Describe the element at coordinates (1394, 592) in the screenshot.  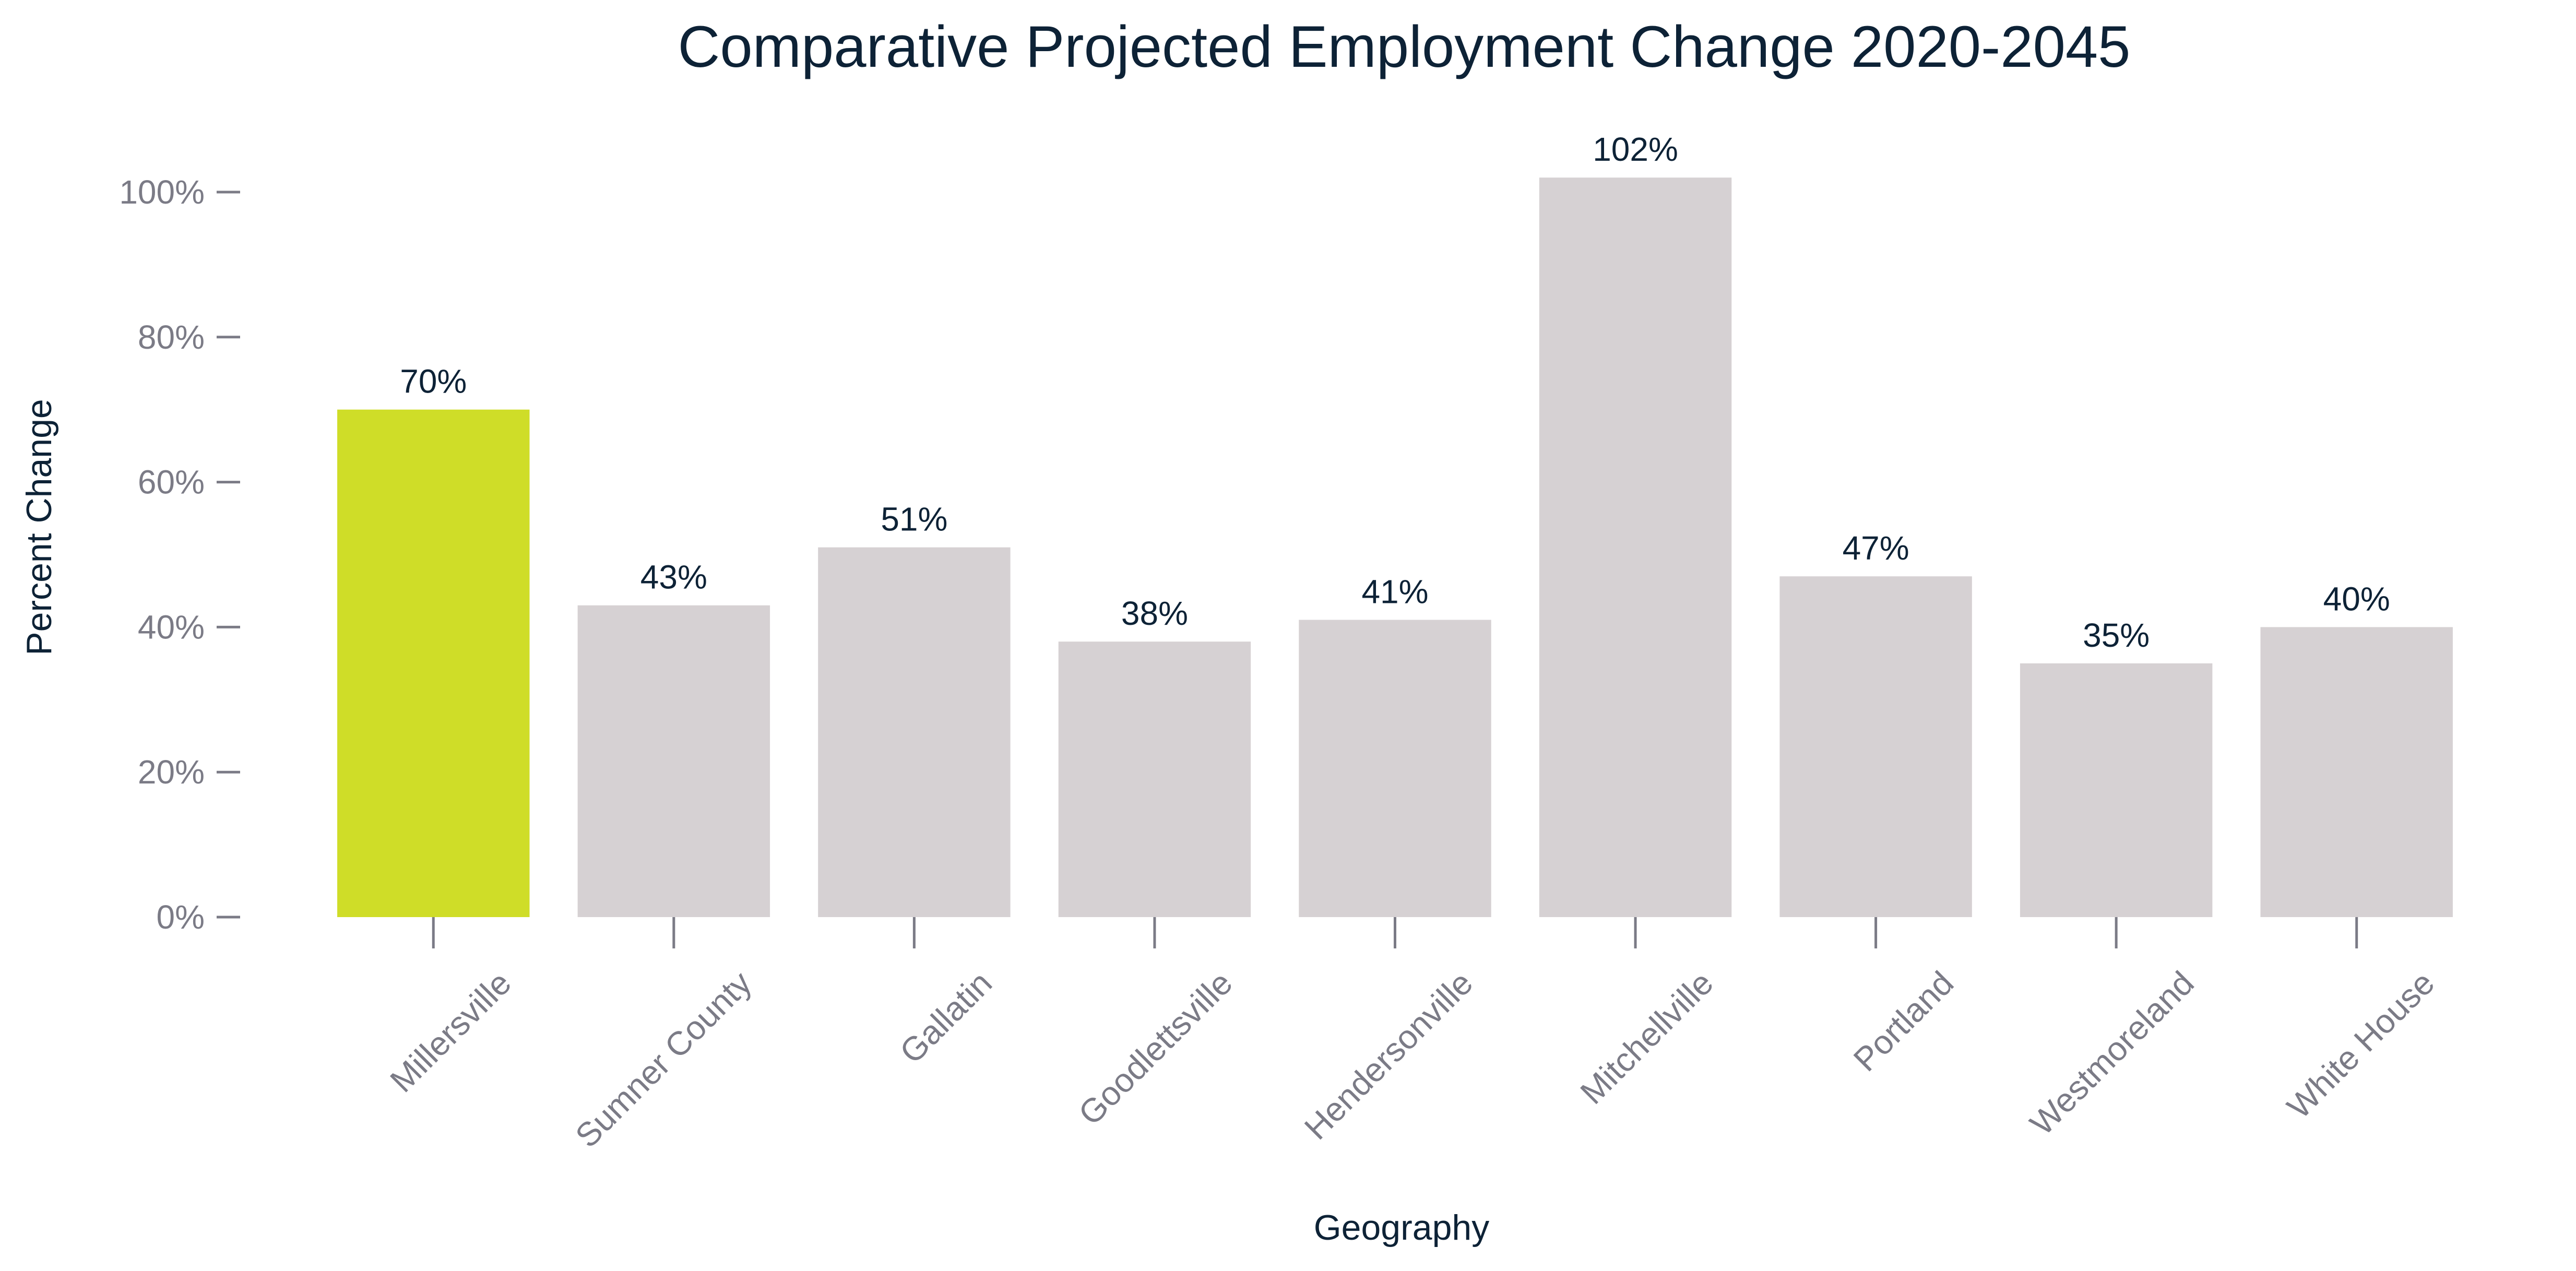
I see `data-label: 41%` at that location.